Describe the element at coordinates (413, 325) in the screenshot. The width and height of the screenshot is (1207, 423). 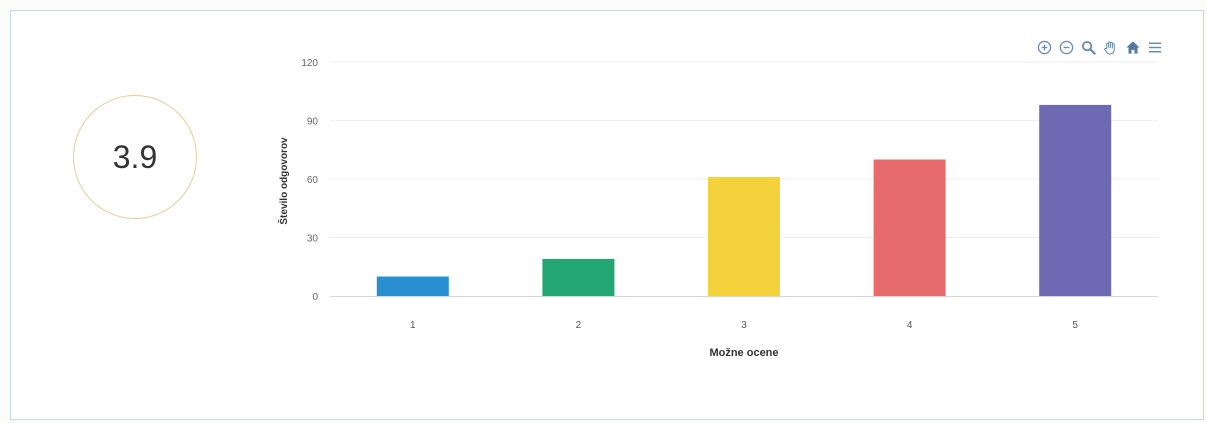
I see `x-tick-label: 1` at that location.